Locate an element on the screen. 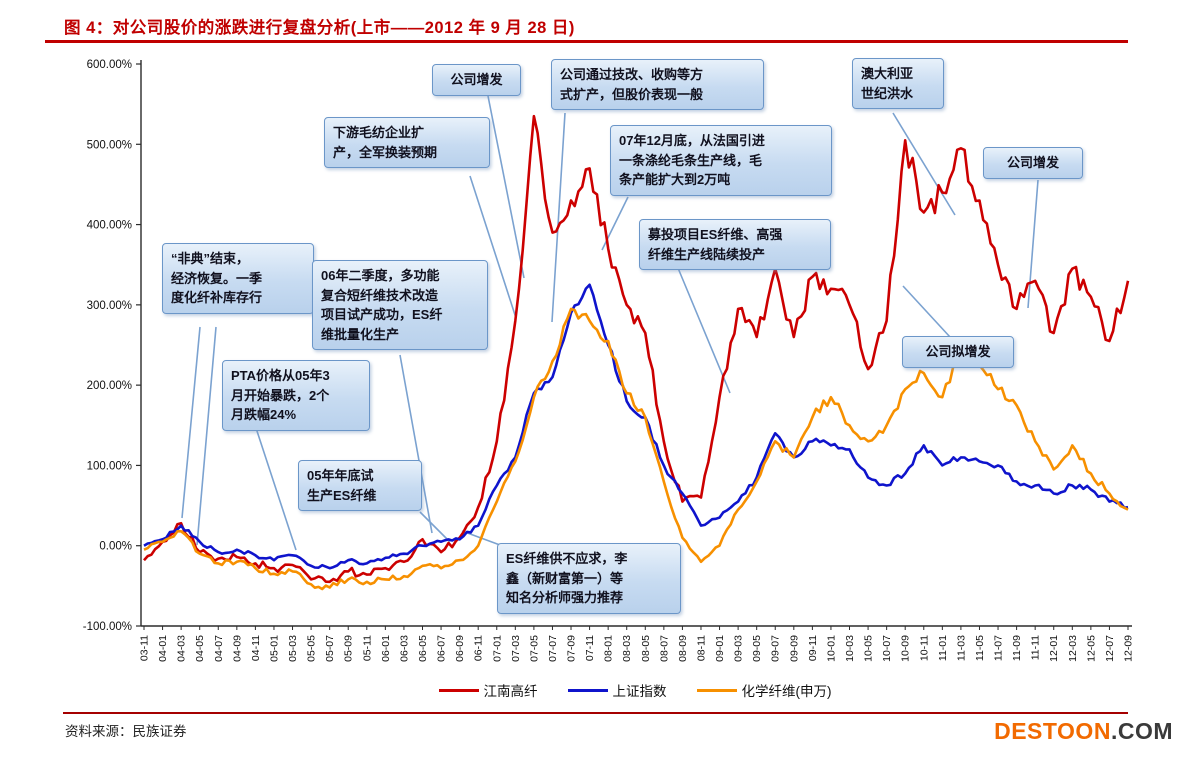 The width and height of the screenshot is (1191, 758). source-note: 资料来源：民族证券 is located at coordinates (126, 731).